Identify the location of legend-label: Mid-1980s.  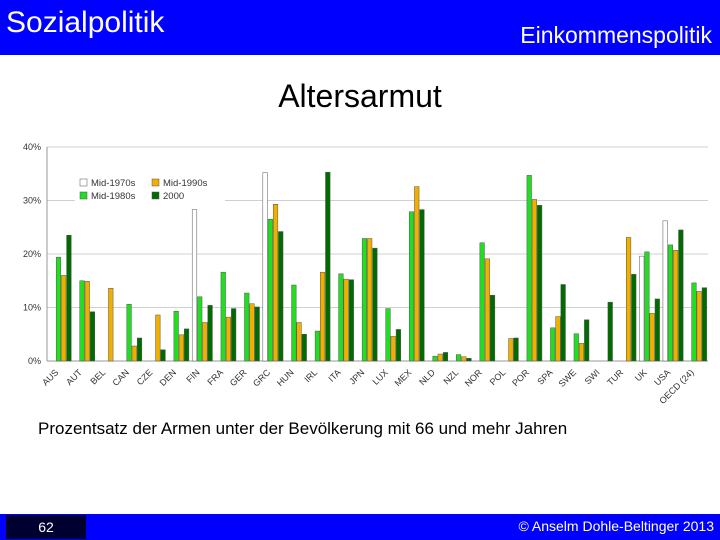
(113, 196).